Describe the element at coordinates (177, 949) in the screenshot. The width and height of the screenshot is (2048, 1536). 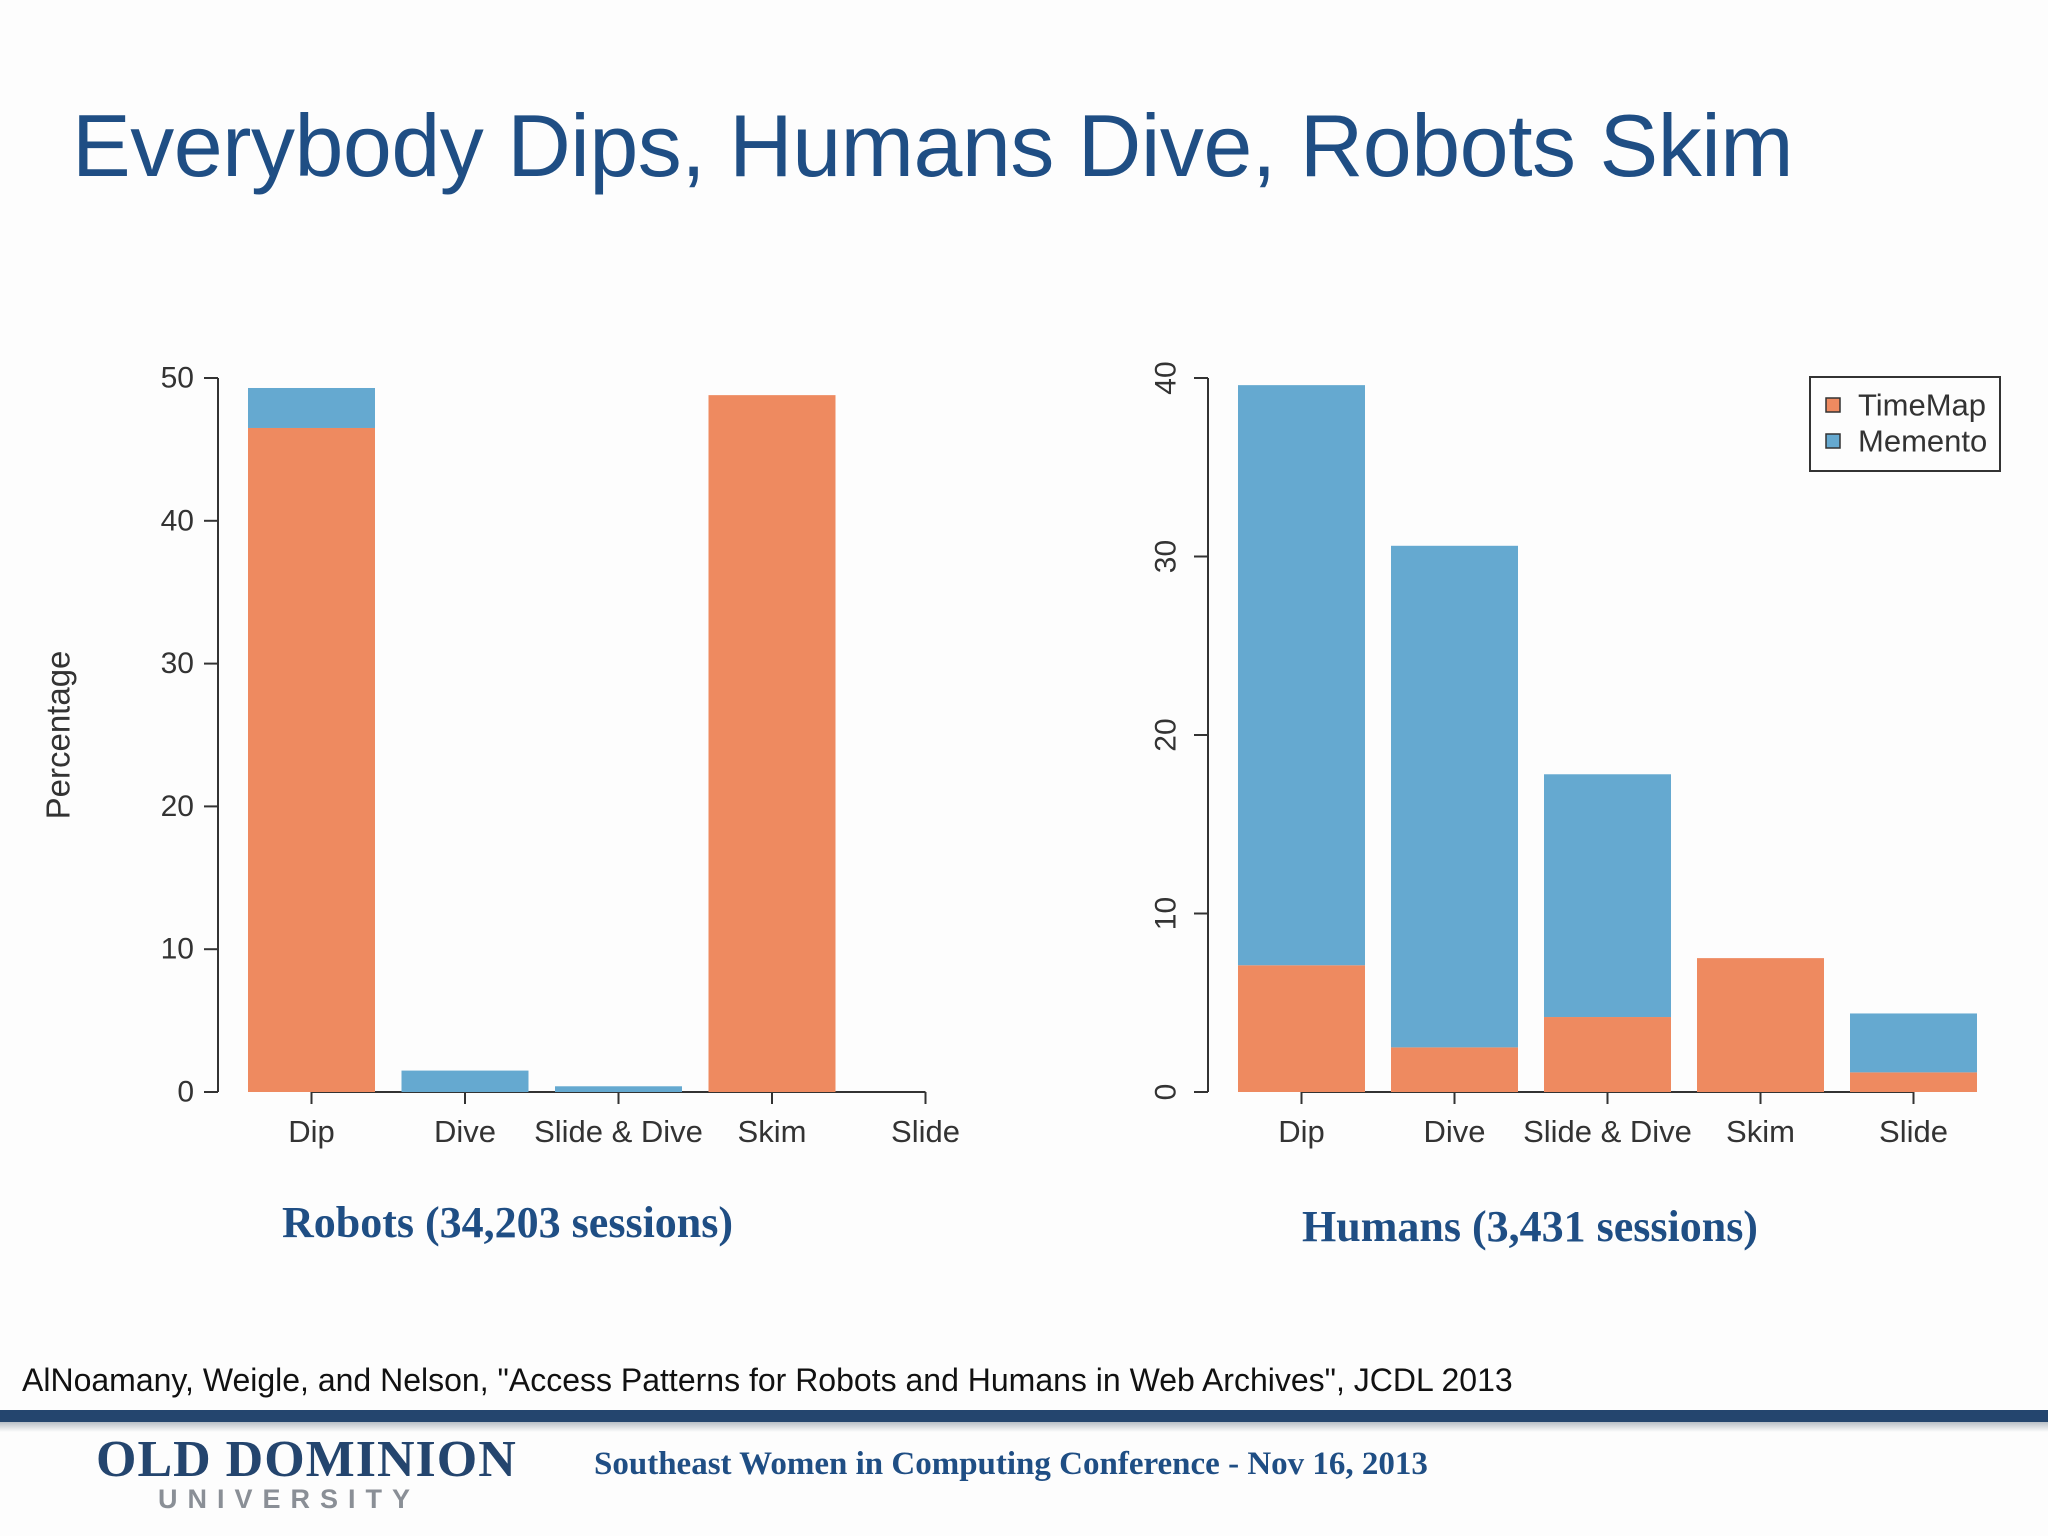
I see `robots-y-tick-label: 10` at that location.